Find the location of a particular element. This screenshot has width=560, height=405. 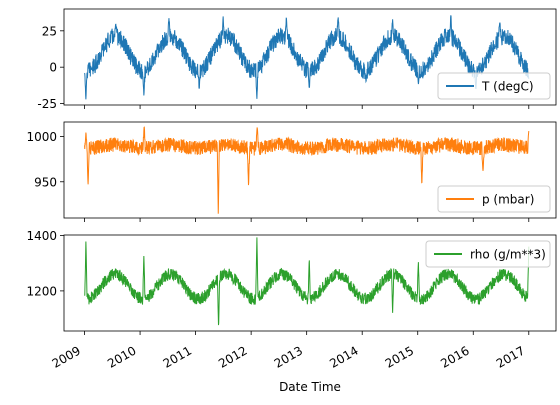

x-axis-title: Date Time is located at coordinates (310, 387).